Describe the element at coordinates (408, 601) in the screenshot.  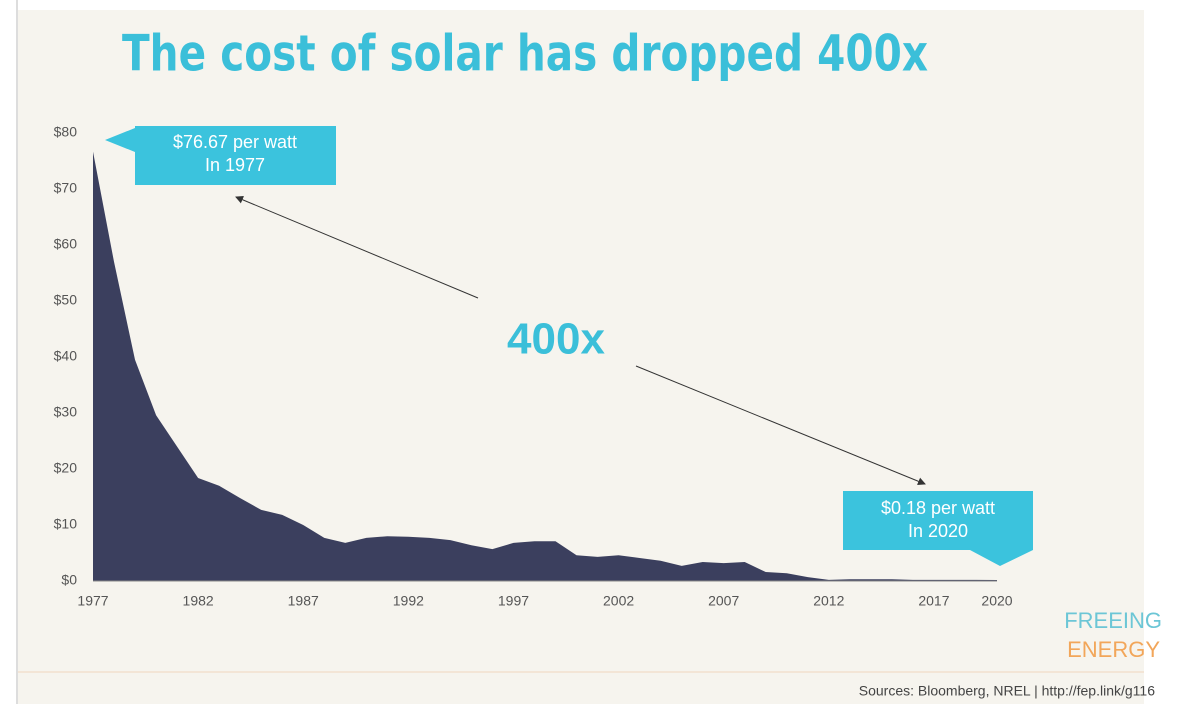
I see `x-tick-label: 1992` at that location.